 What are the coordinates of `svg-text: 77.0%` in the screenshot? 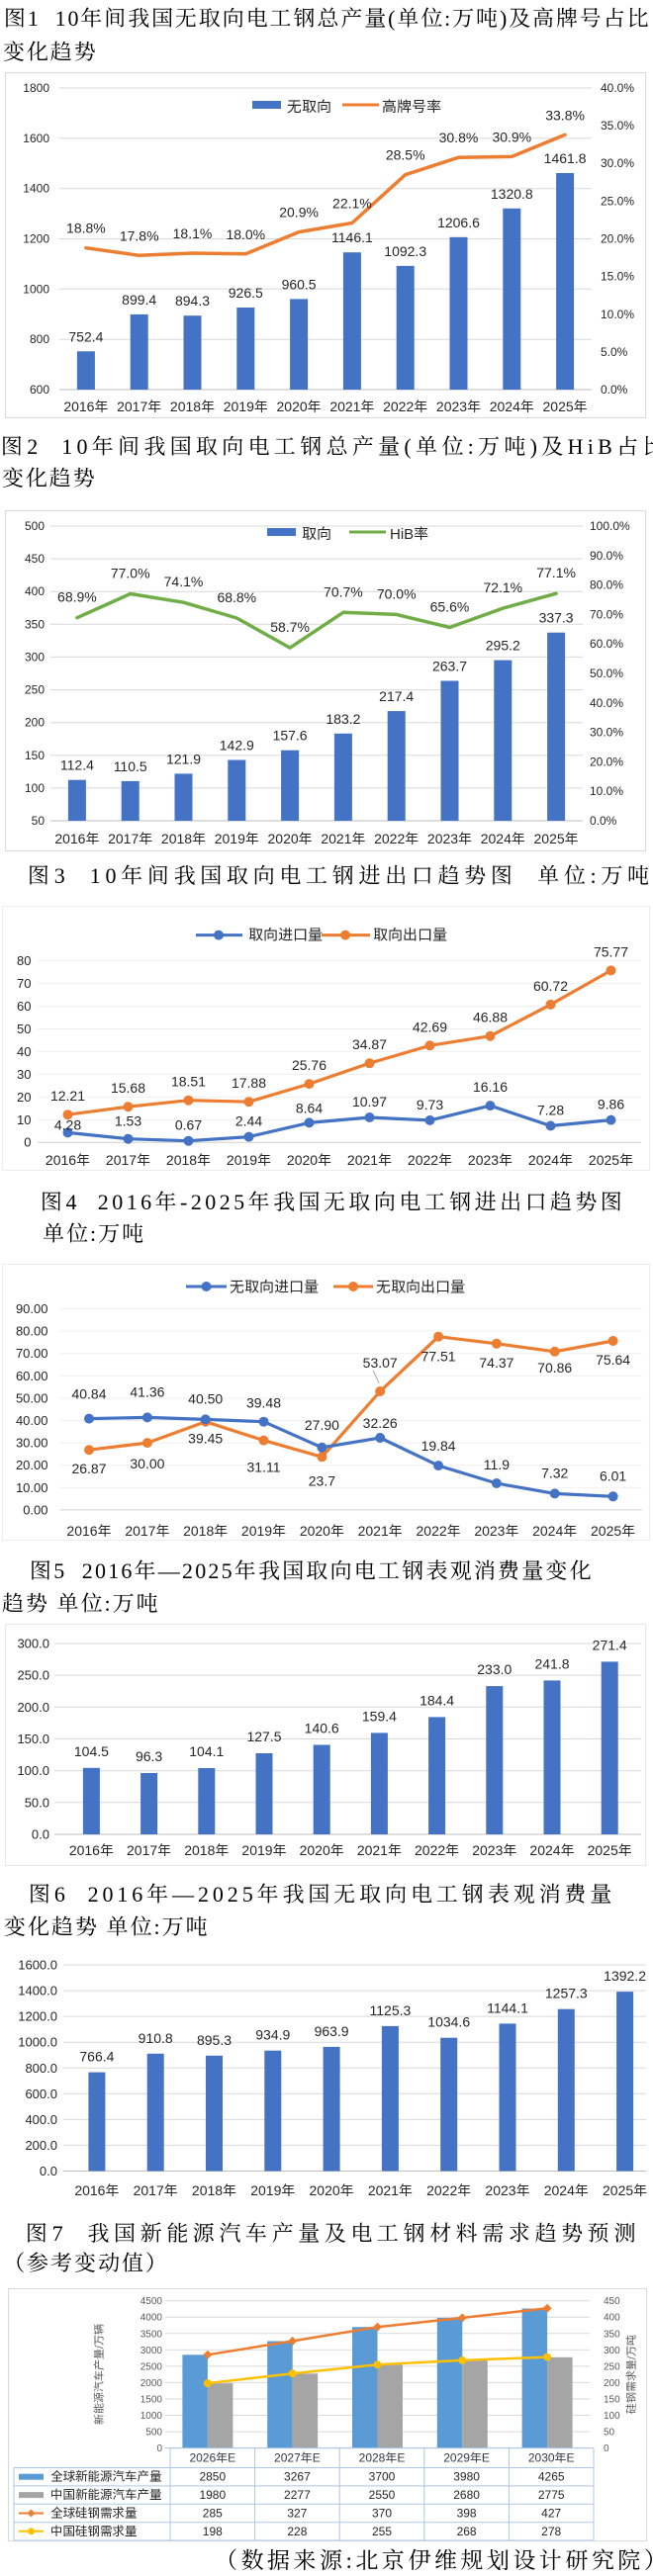 It's located at (130, 573).